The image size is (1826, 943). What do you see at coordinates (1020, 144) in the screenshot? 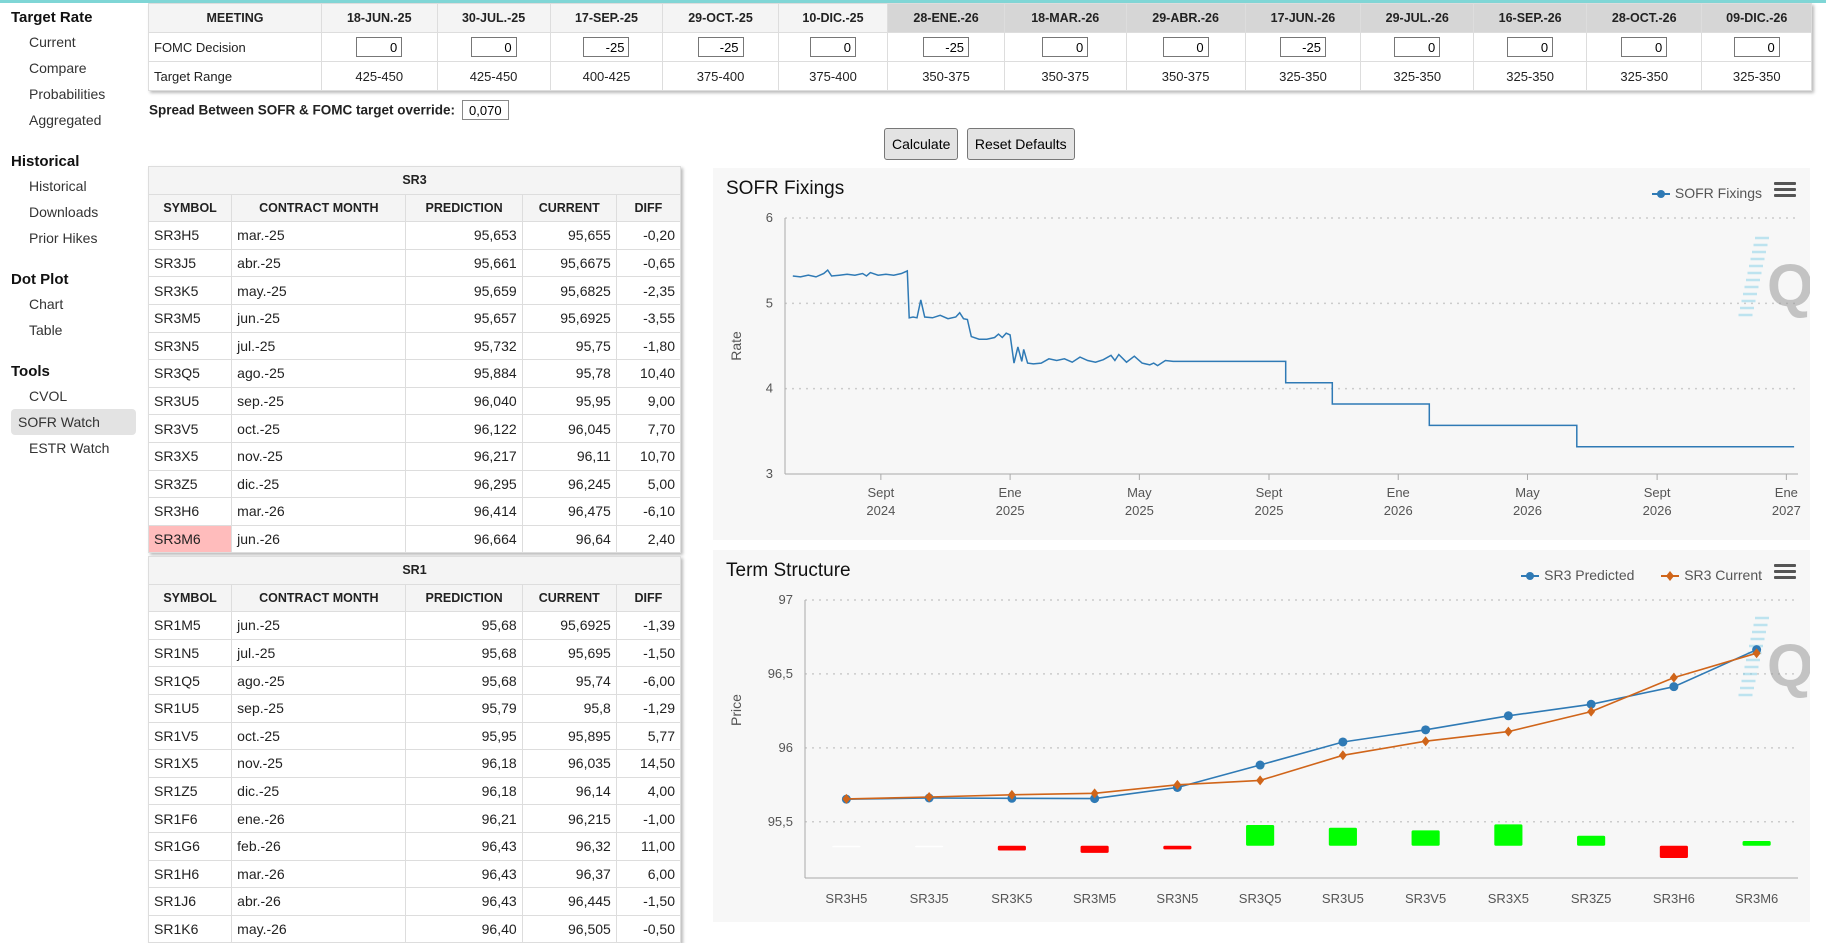
I see `reset-defaults-button: Reset Defaults` at bounding box center [1020, 144].